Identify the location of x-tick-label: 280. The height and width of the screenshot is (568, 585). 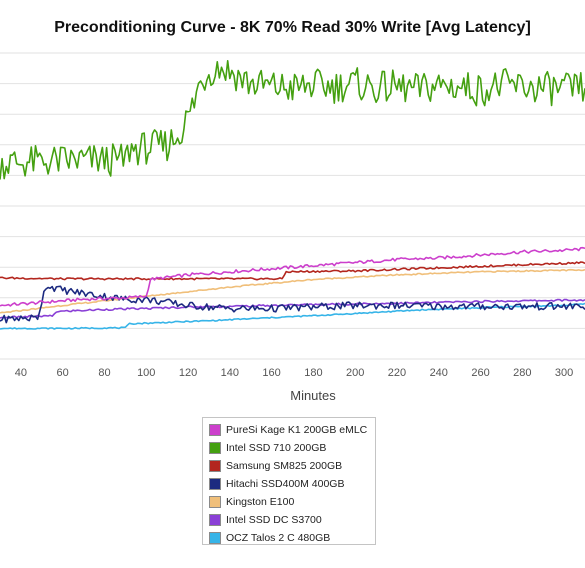
(522, 373).